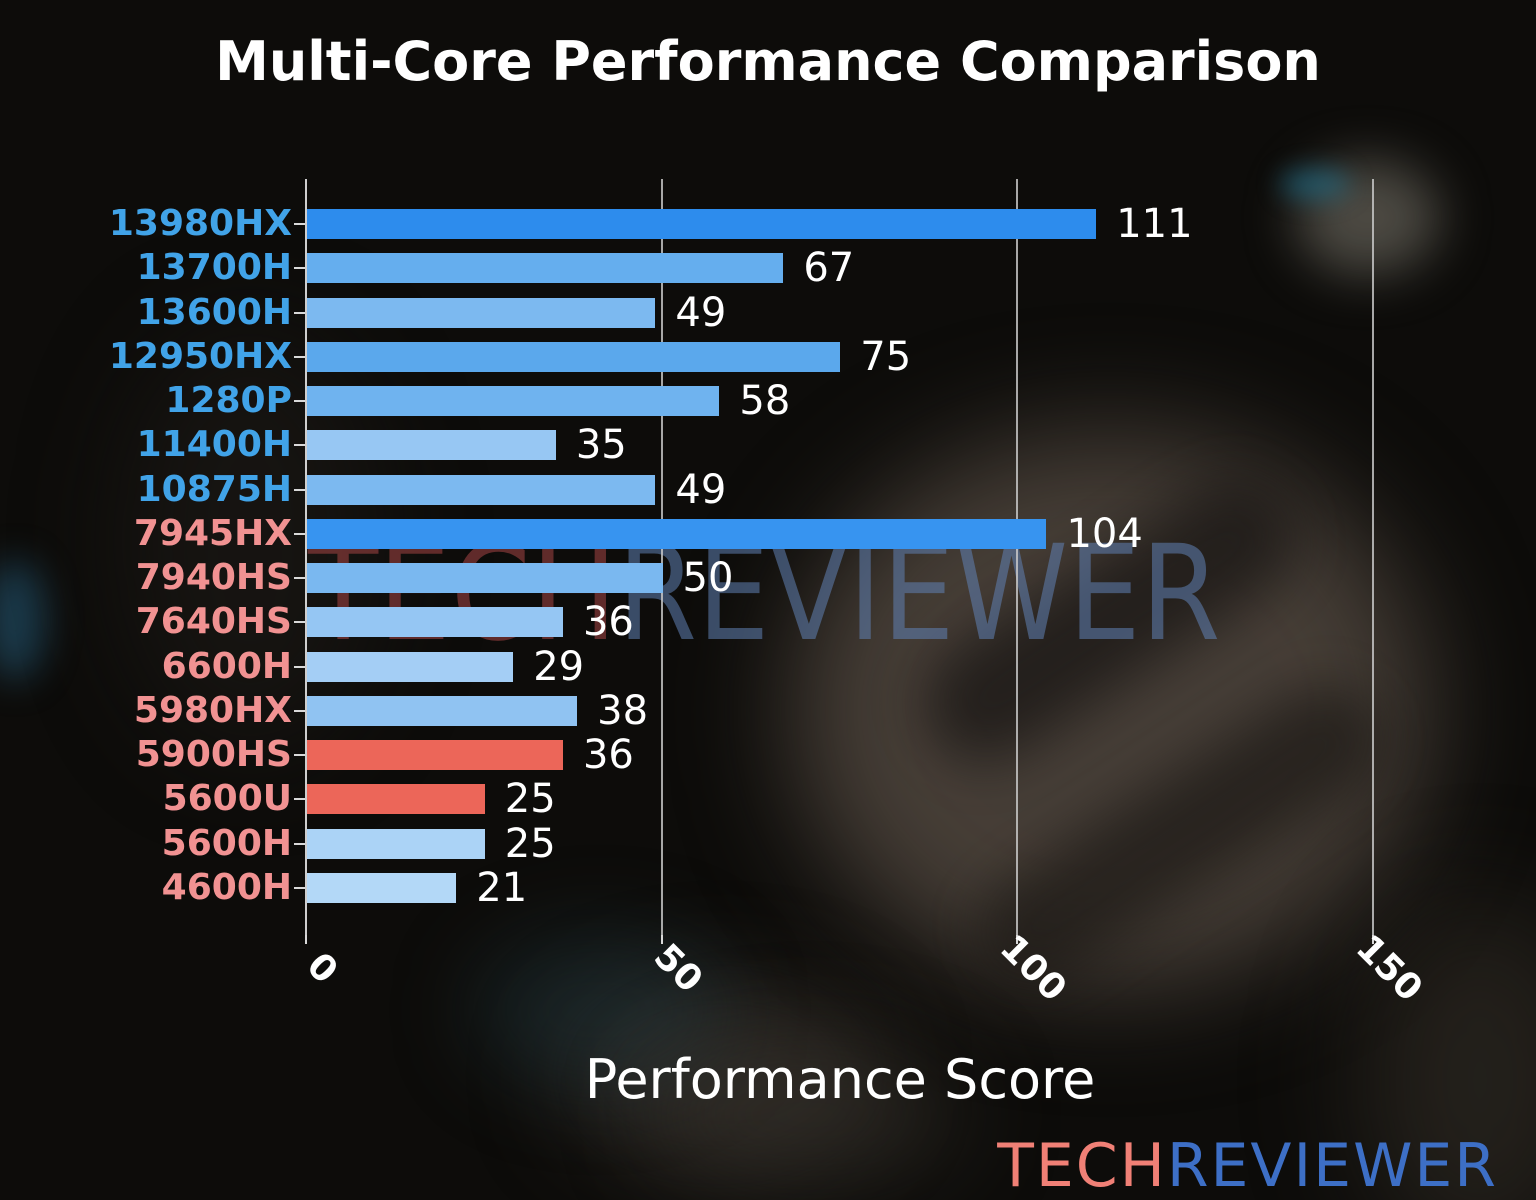 The width and height of the screenshot is (1536, 1200). I want to click on y-axis-spine, so click(306, 559).